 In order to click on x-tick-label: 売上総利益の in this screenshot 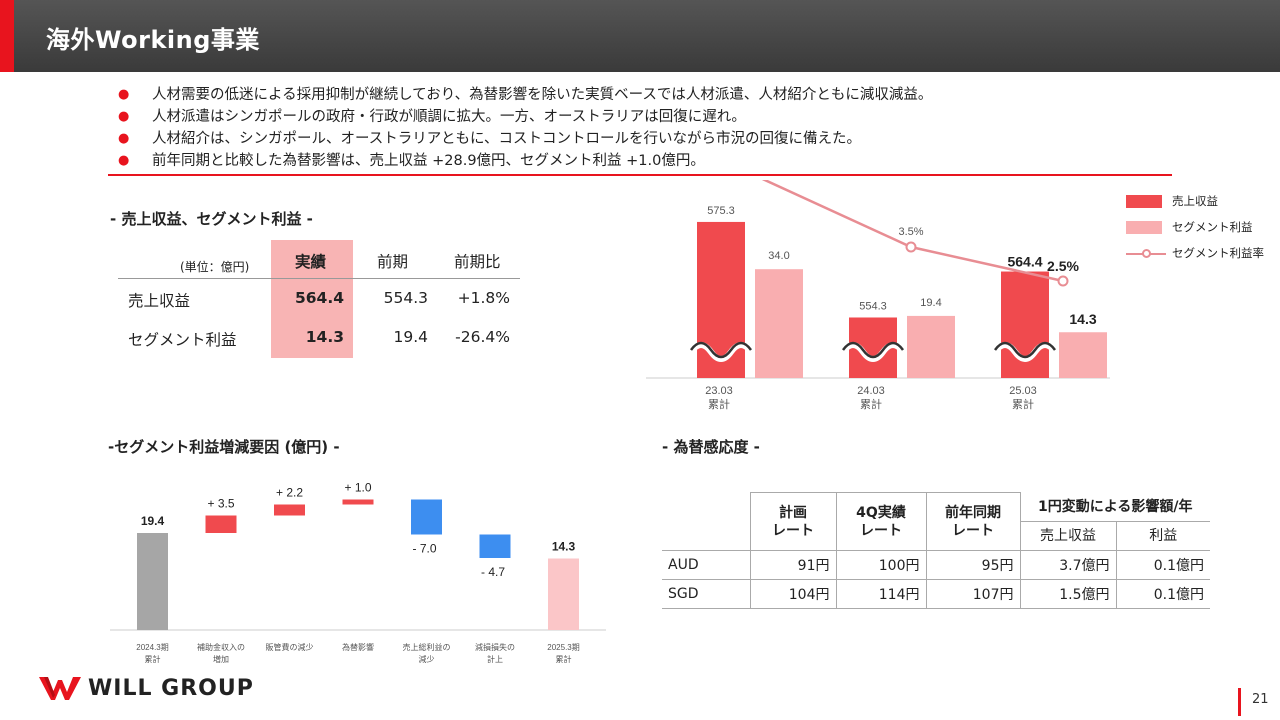, I will do `click(427, 647)`.